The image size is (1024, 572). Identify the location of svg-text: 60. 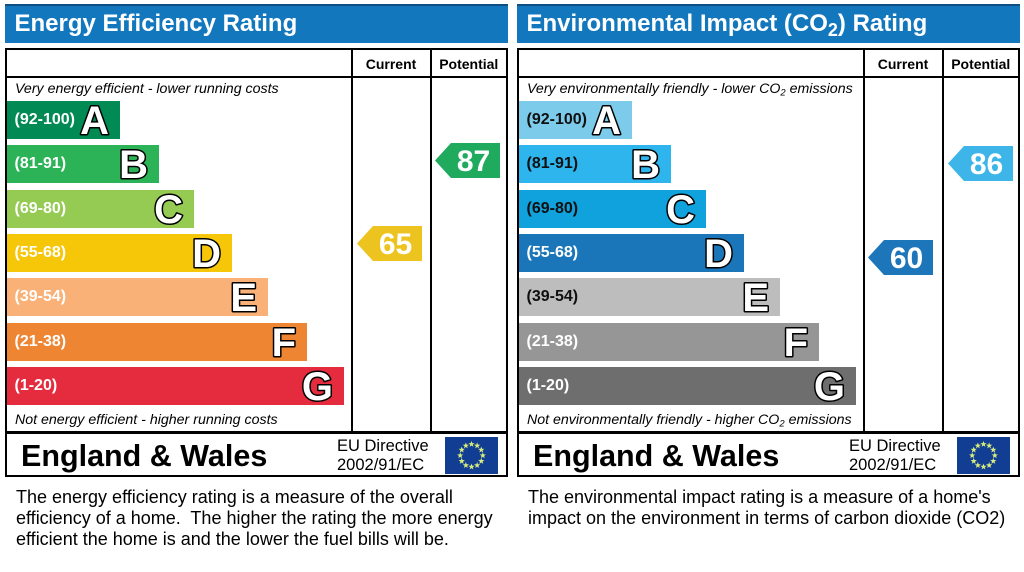
(906, 258).